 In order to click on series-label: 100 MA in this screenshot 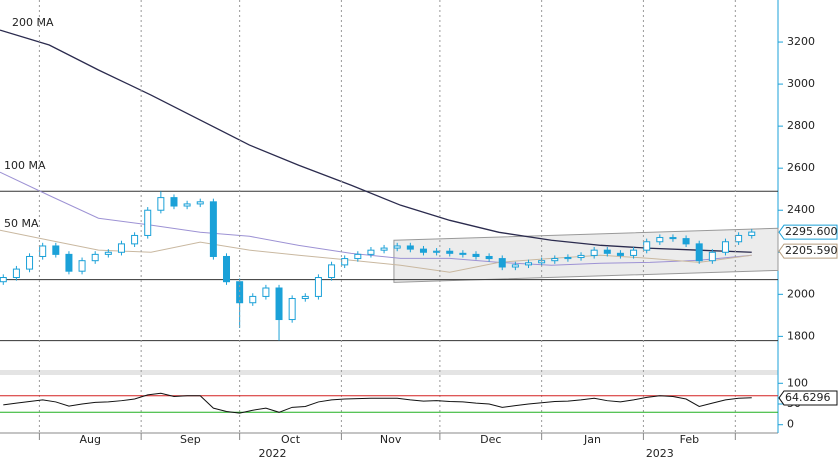, I will do `click(25, 165)`.